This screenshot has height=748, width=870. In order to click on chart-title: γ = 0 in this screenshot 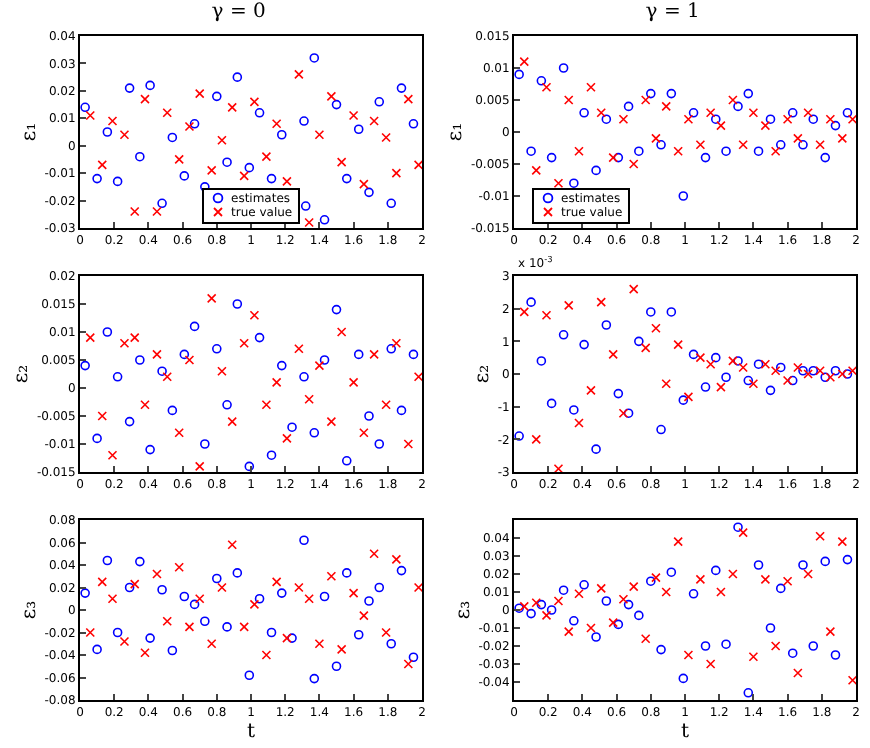, I will do `click(238, 11)`.